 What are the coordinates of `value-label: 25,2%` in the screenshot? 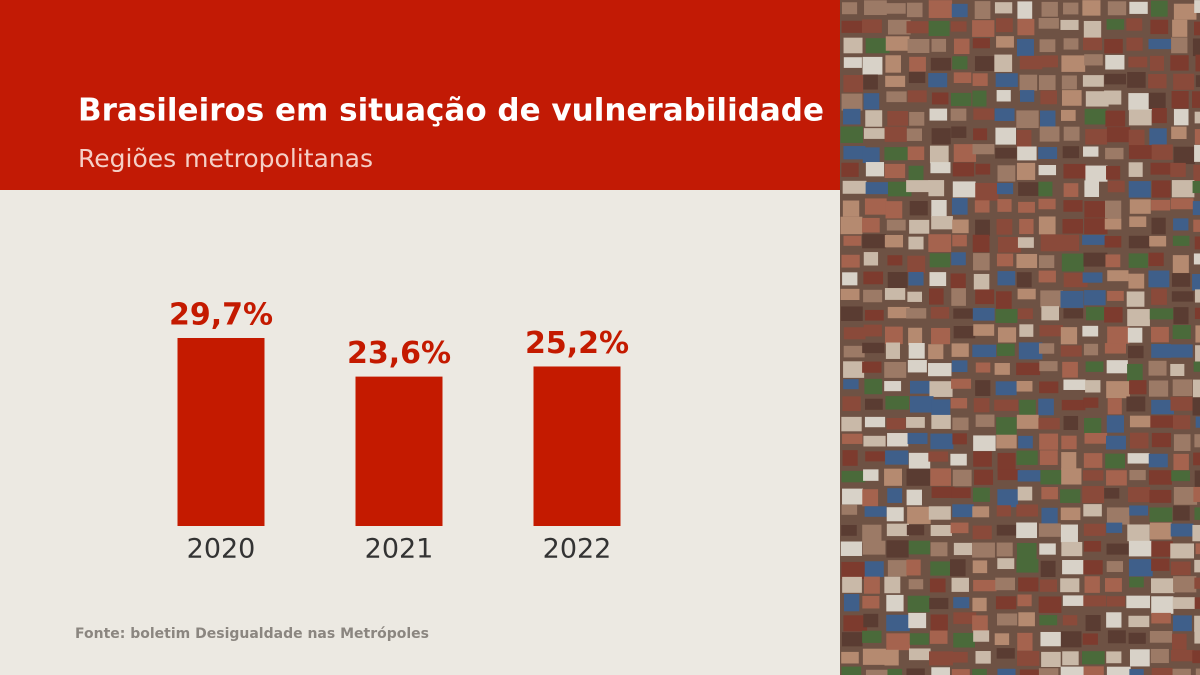 It's located at (577, 343).